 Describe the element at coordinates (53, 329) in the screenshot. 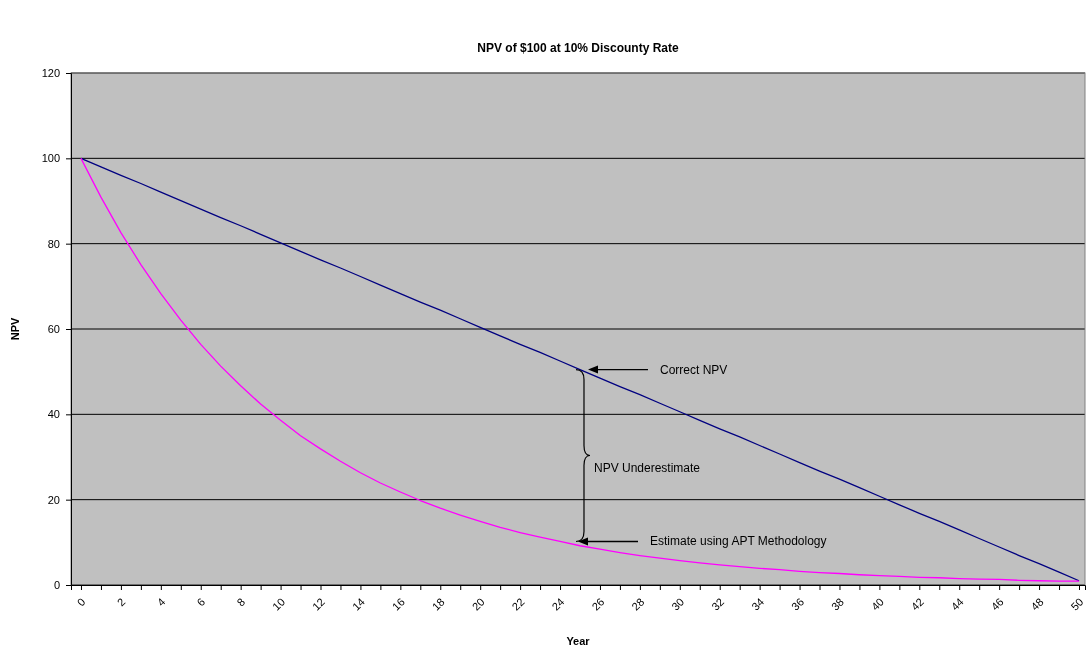

I see `y-tick-label: 60` at that location.